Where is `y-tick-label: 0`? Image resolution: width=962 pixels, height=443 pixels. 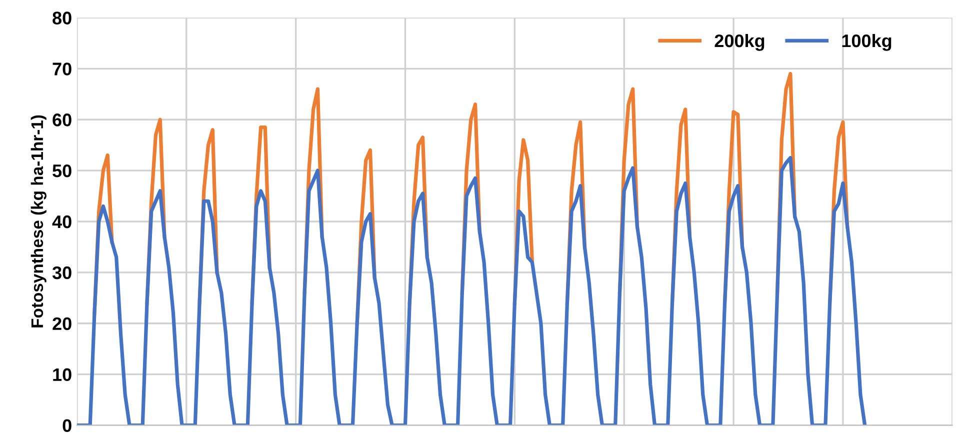
y-tick-label: 0 is located at coordinates (67, 425).